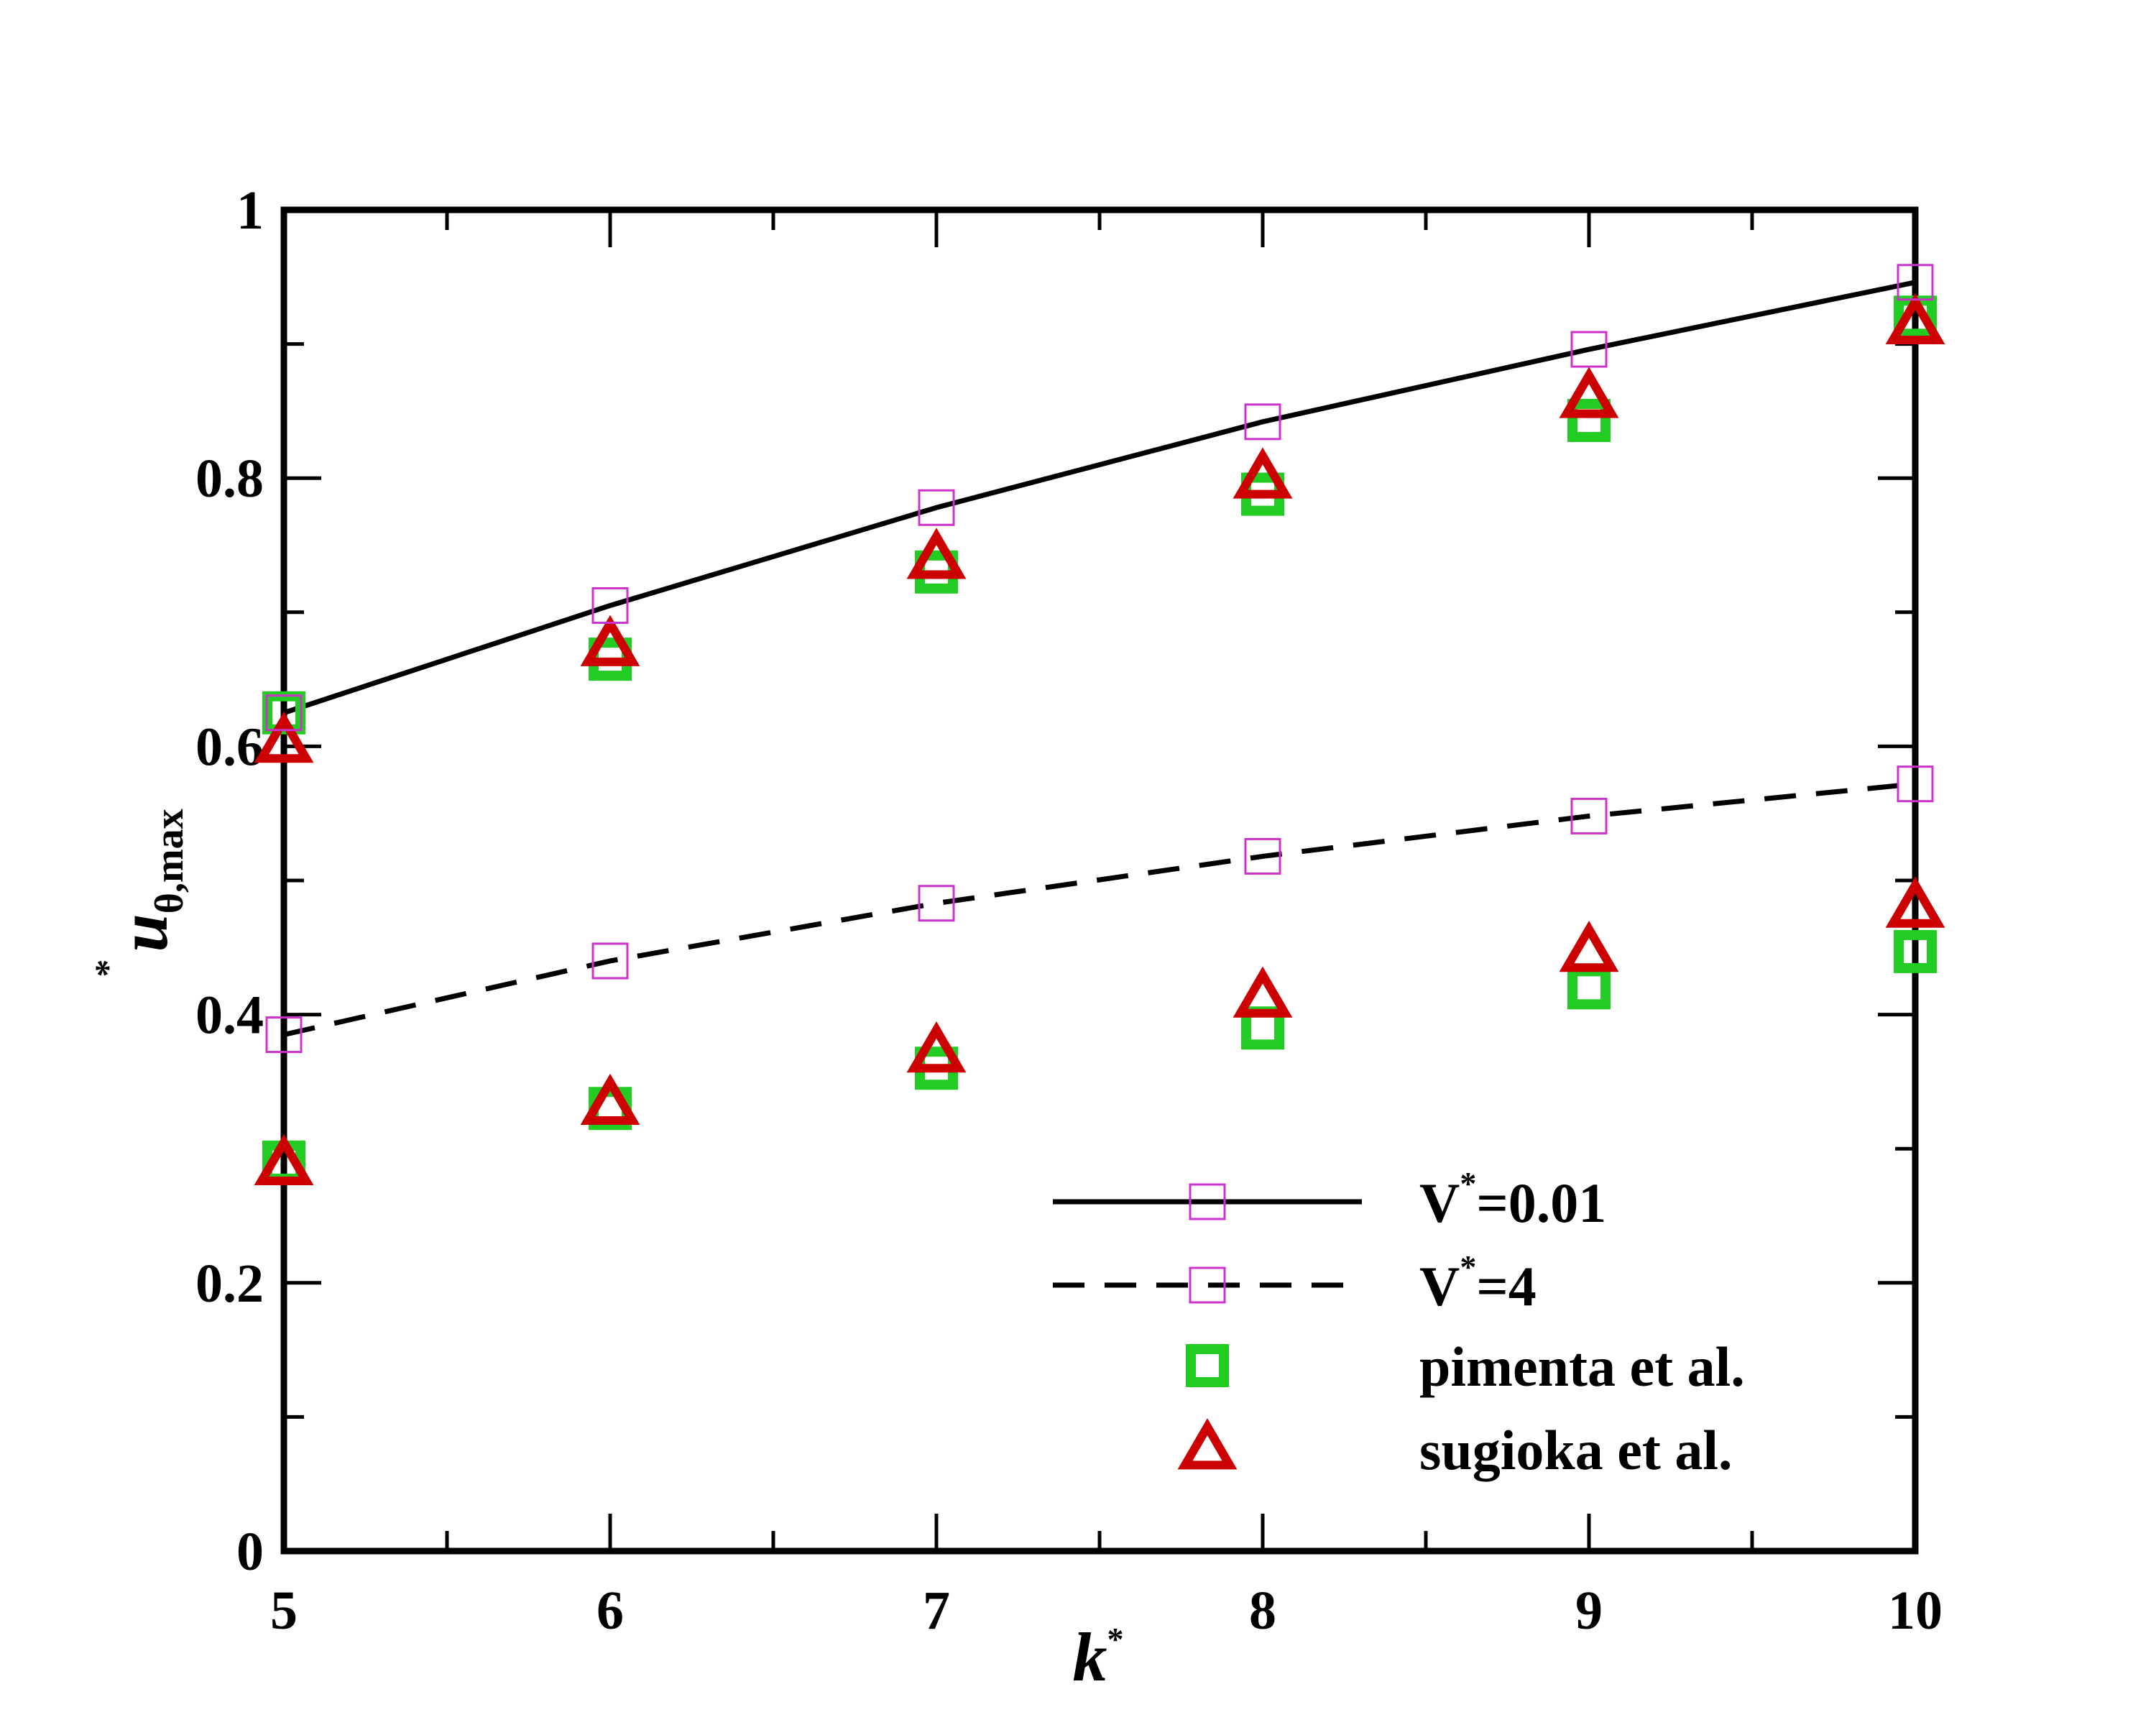  Describe the element at coordinates (1478, 1282) in the screenshot. I see `legend-label-v4: V*=4` at that location.